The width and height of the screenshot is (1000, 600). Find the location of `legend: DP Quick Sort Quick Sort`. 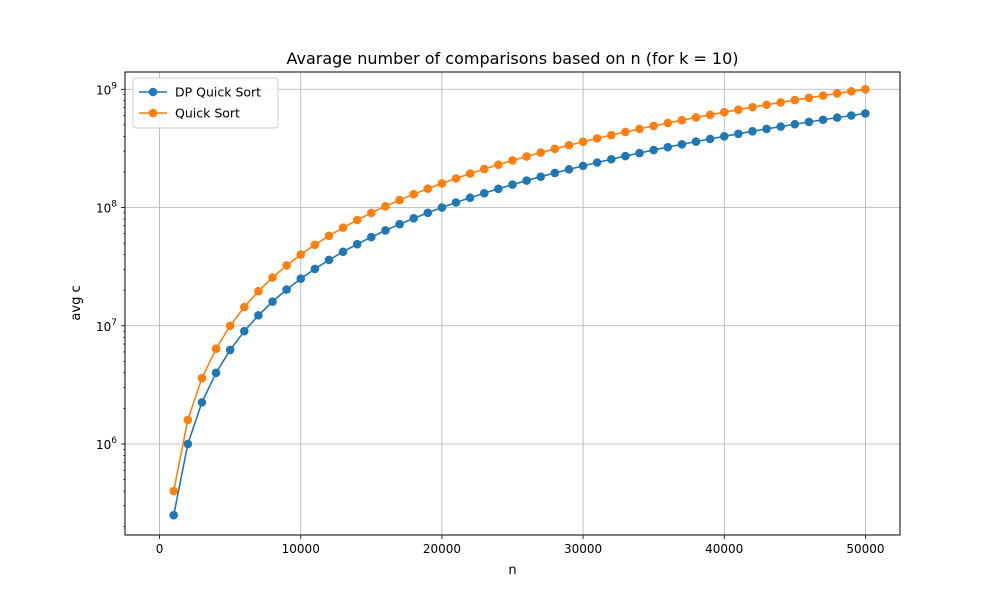

legend: DP Quick Sort Quick Sort is located at coordinates (205, 103).